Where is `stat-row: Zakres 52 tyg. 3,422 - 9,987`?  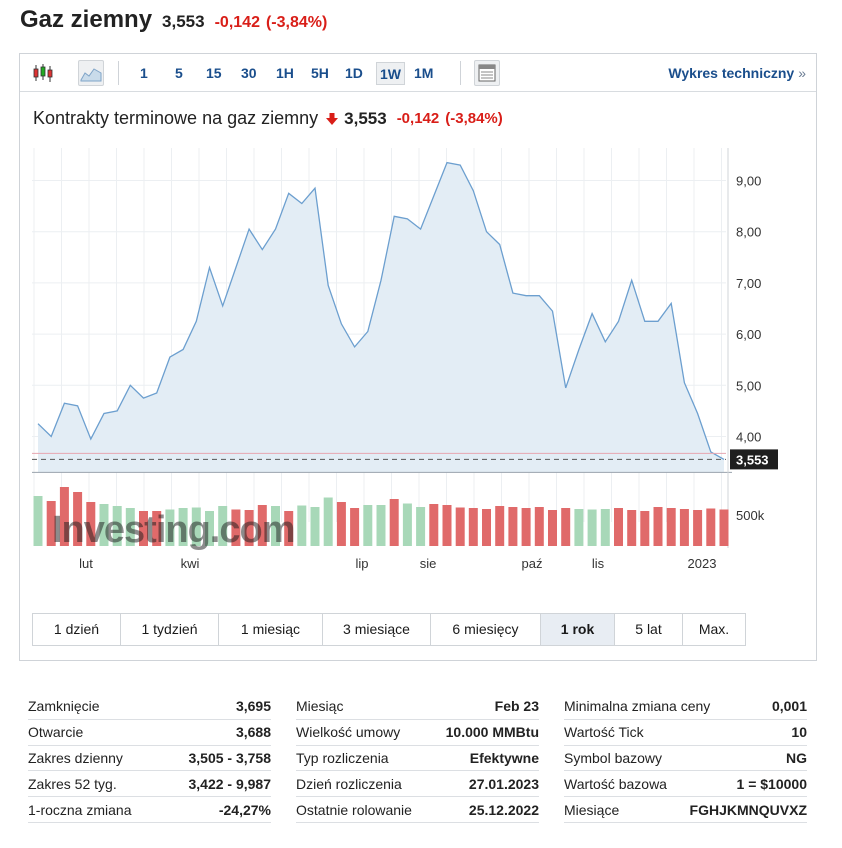
stat-row: Zakres 52 tyg. 3,422 - 9,987 is located at coordinates (149, 784).